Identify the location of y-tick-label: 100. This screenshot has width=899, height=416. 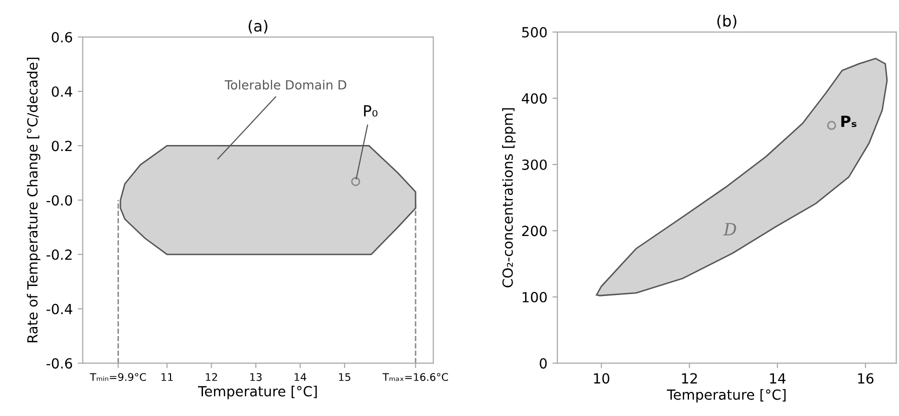
(534, 297).